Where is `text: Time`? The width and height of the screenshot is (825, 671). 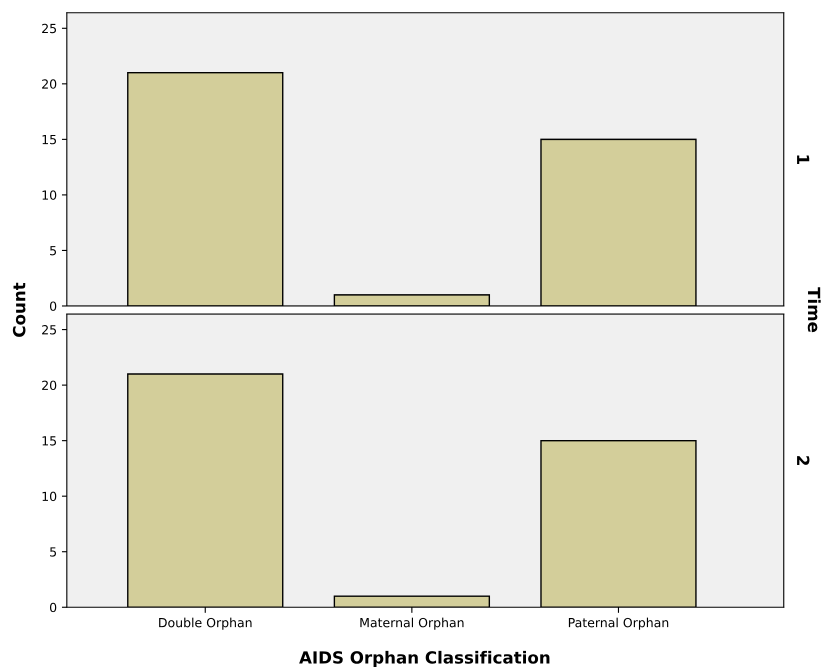 text: Time is located at coordinates (814, 309).